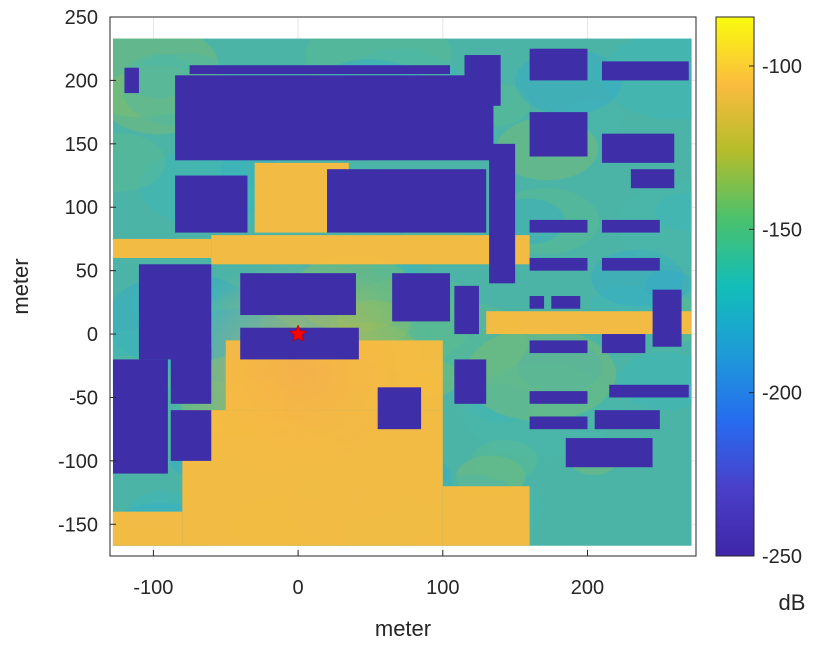 The image size is (830, 646). I want to click on x-tick-label: 0, so click(298, 588).